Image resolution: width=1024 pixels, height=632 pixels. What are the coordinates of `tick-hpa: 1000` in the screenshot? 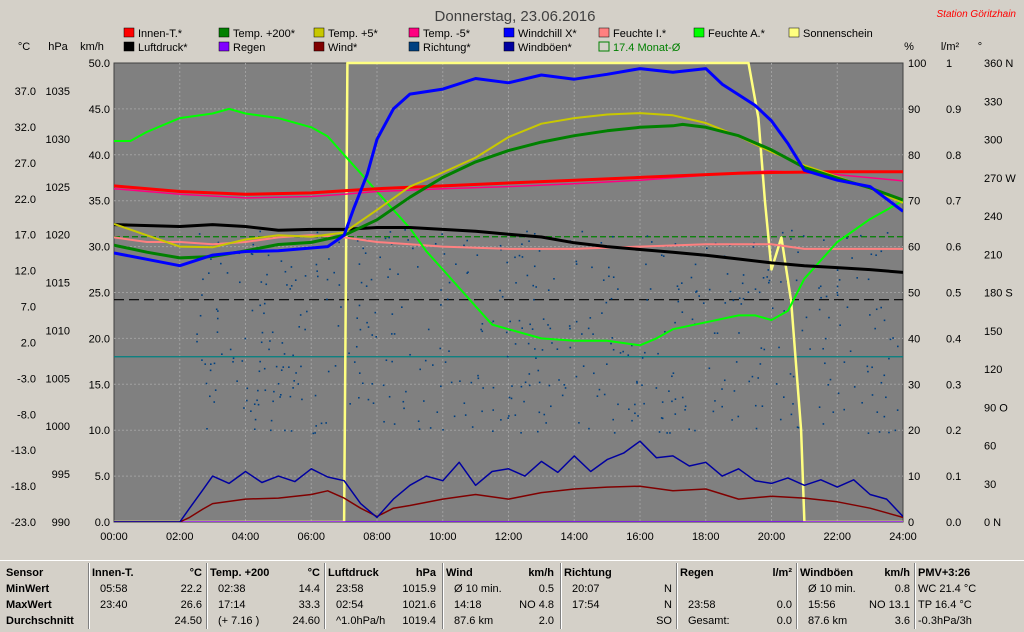 It's located at (58, 427).